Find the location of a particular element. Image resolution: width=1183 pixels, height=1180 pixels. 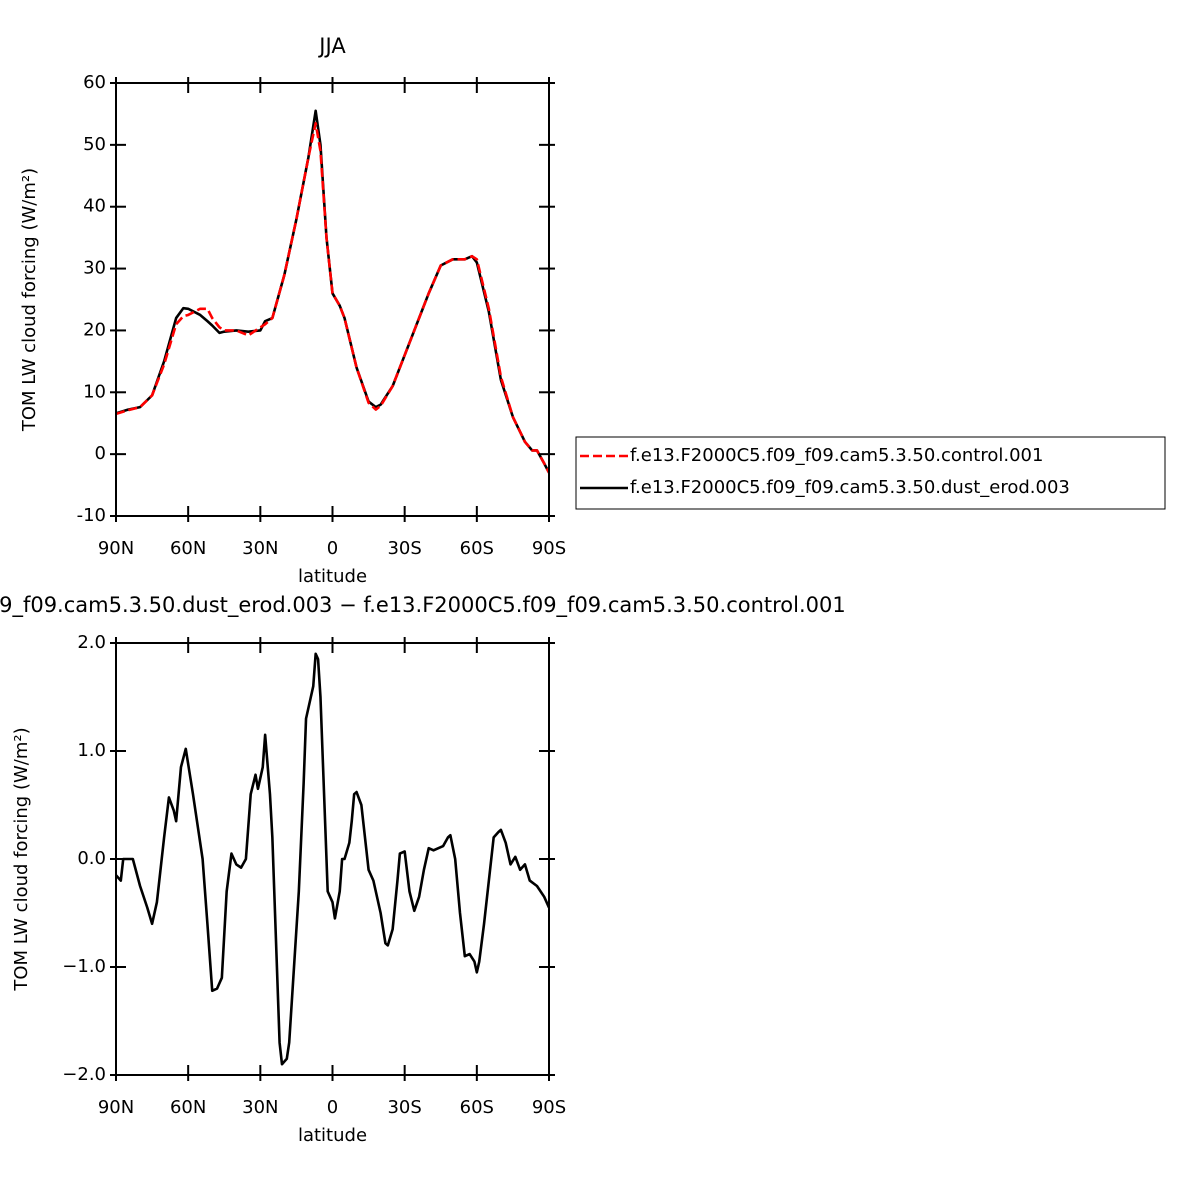

y-tick-label: 60 is located at coordinates (94, 82).